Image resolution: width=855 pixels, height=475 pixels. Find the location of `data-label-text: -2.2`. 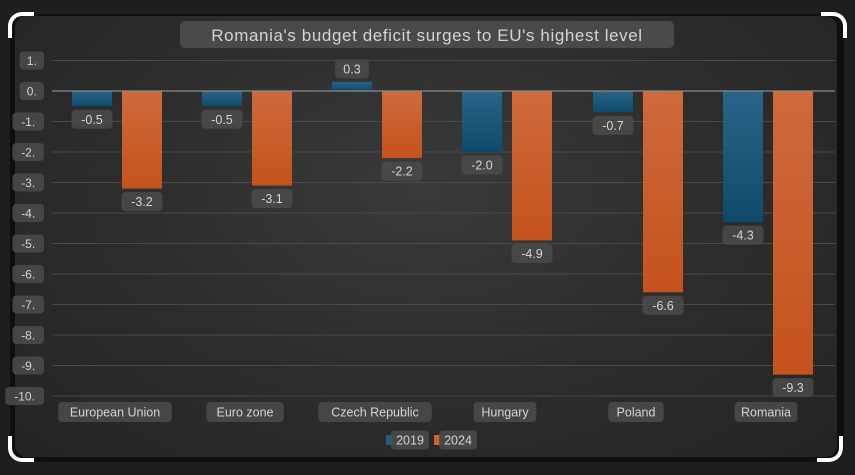

data-label-text: -2.2 is located at coordinates (402, 172).